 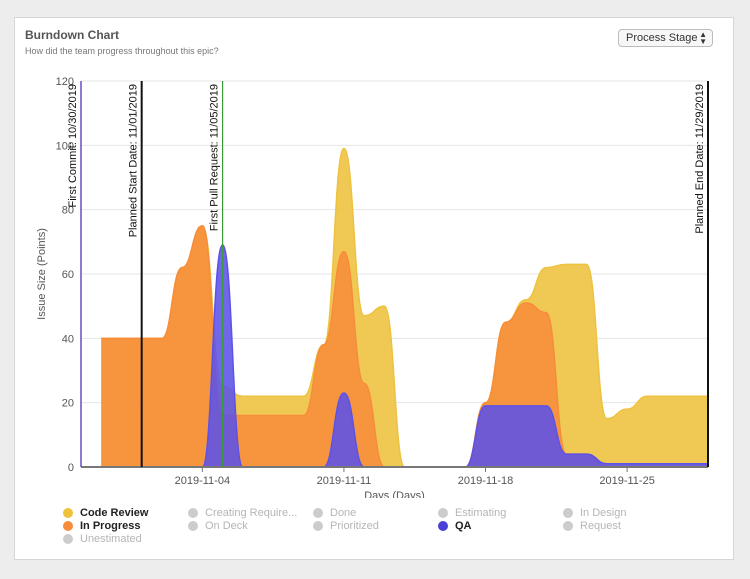 What do you see at coordinates (42, 274) in the screenshot?
I see `y-axis-label: Issue Size (Points)` at bounding box center [42, 274].